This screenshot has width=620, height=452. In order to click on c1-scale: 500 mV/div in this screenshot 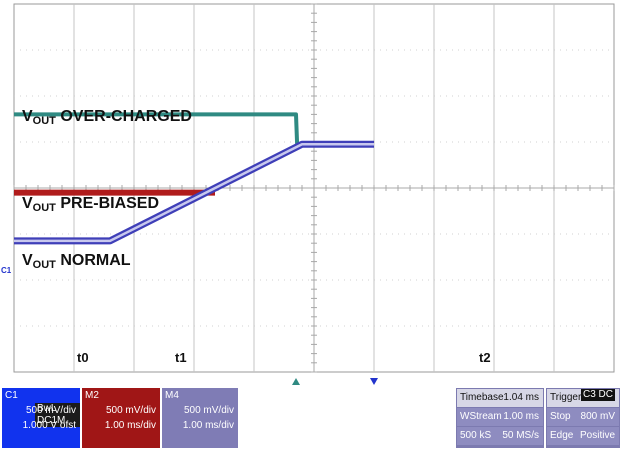, I will do `click(50, 410)`.